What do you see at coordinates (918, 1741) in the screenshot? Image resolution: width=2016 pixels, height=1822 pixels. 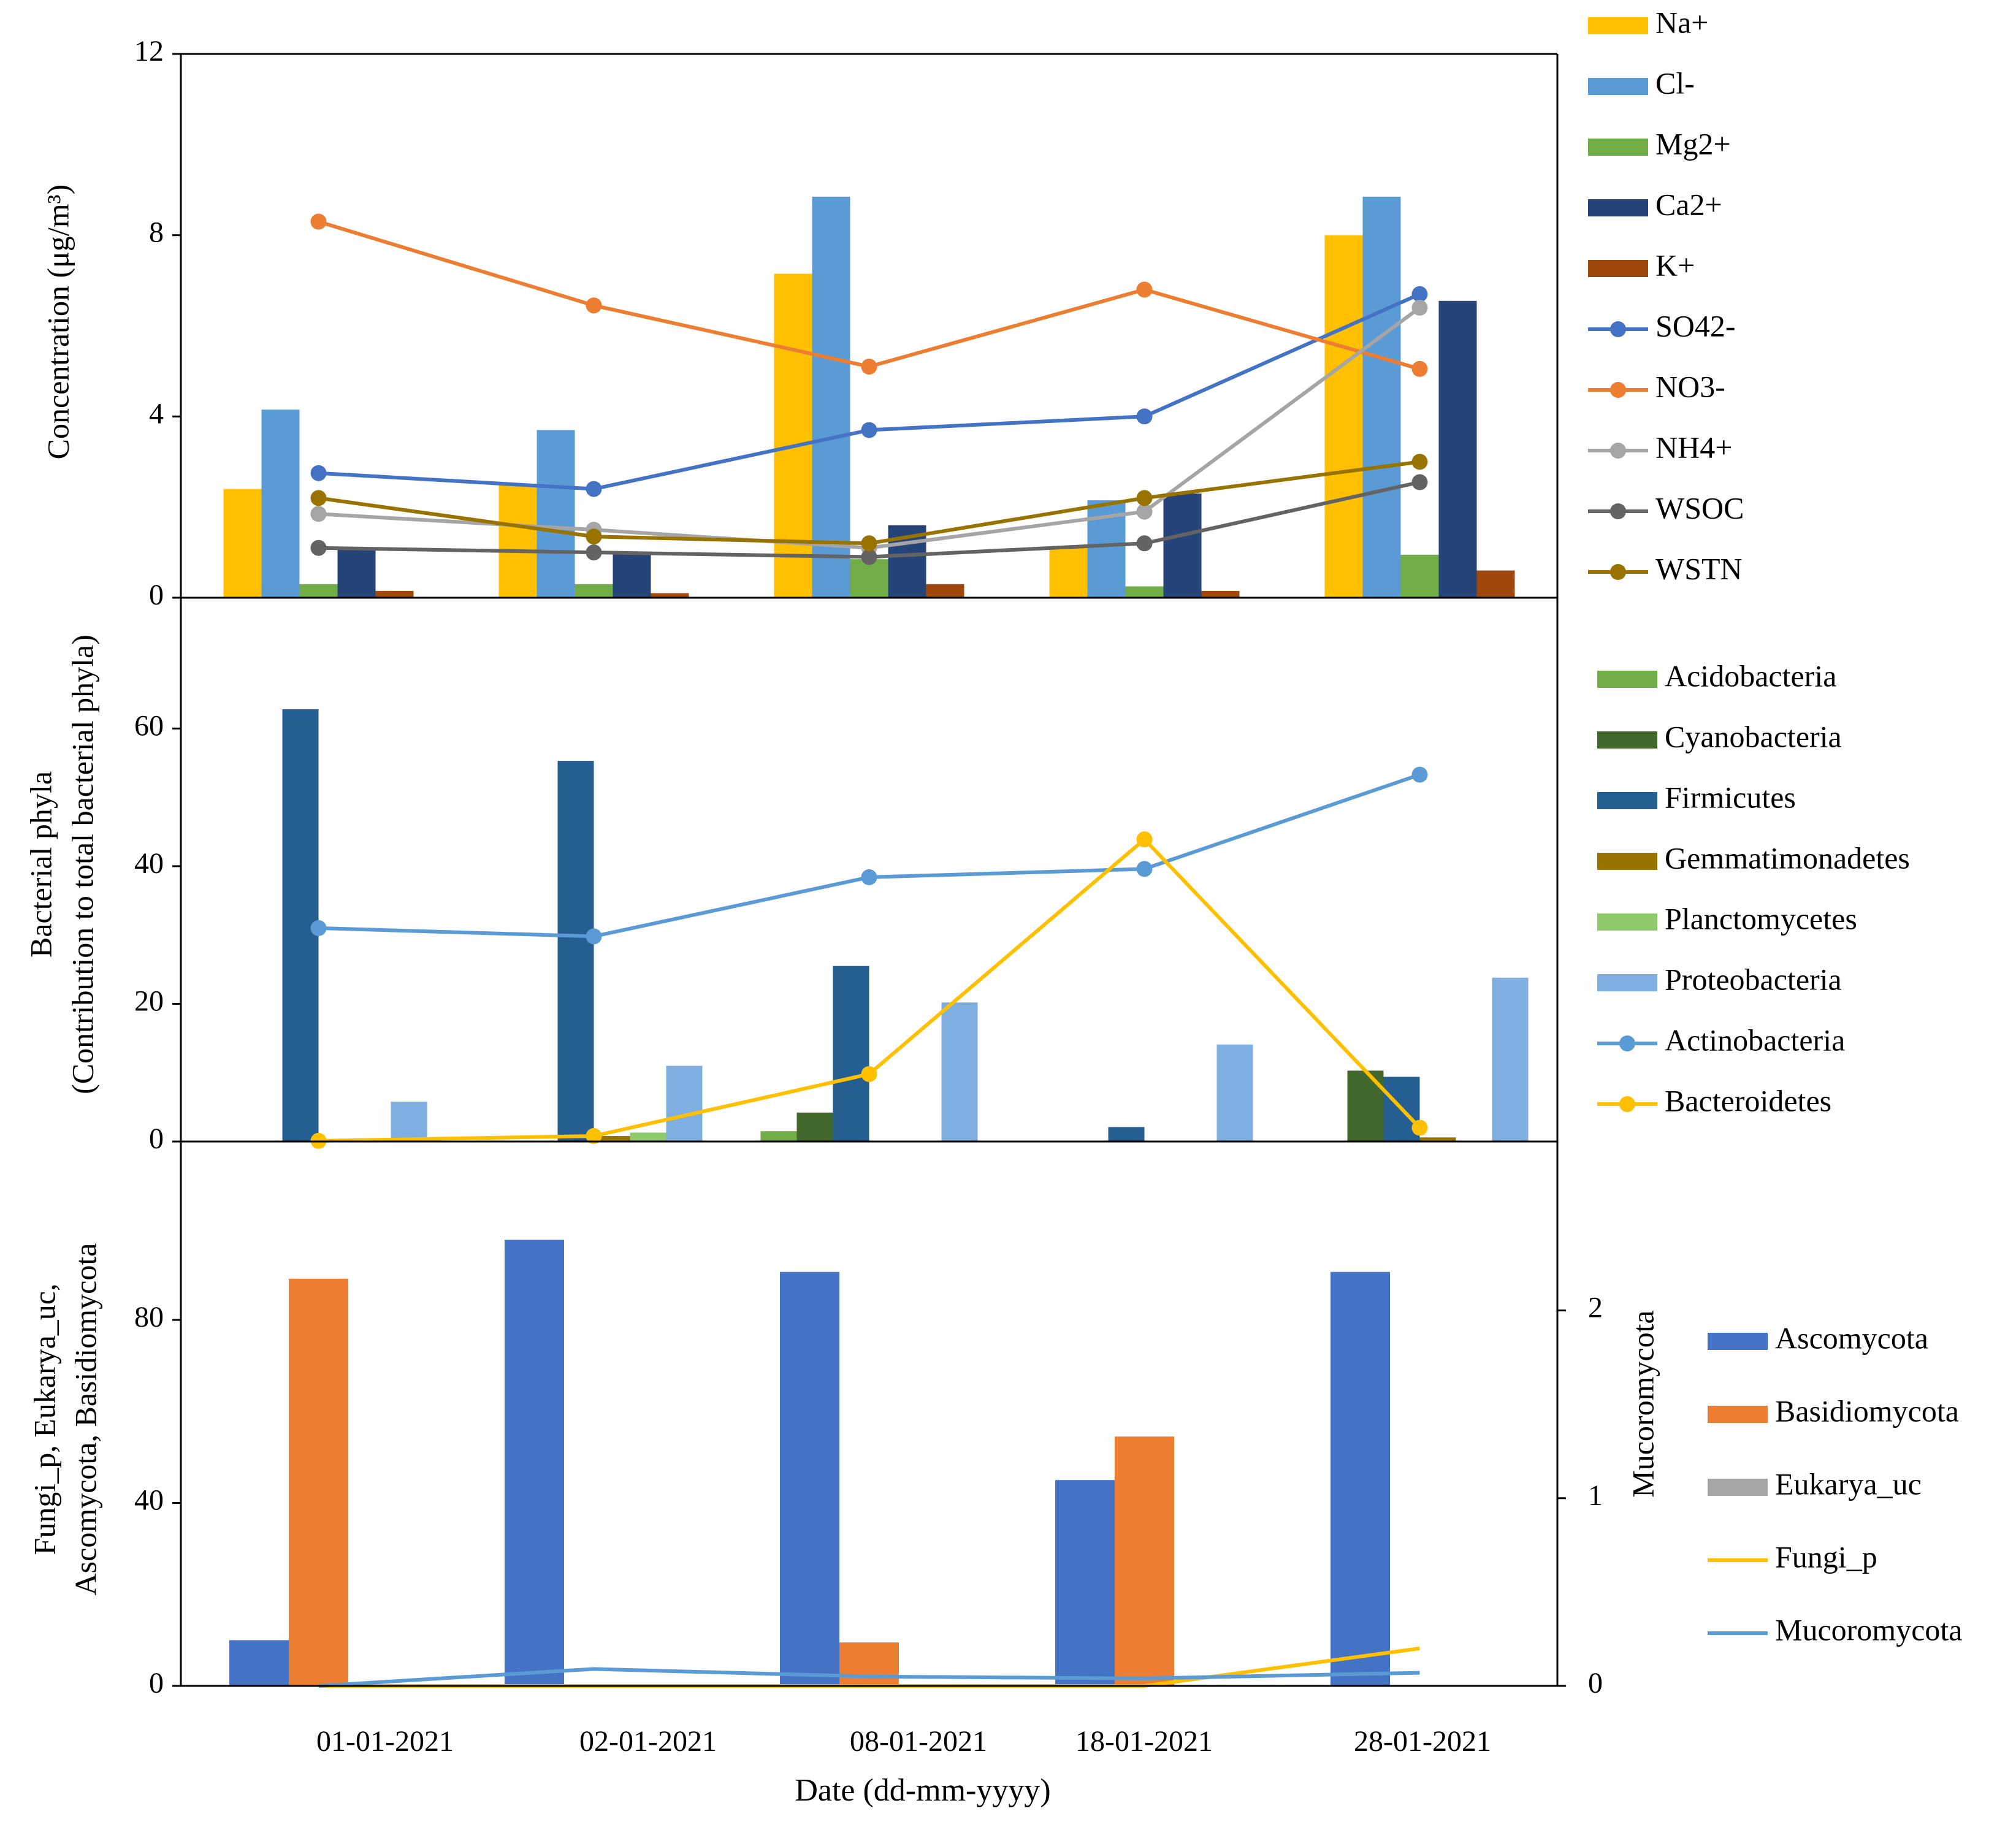 I see `x-tick-label: 08-01-2021` at bounding box center [918, 1741].